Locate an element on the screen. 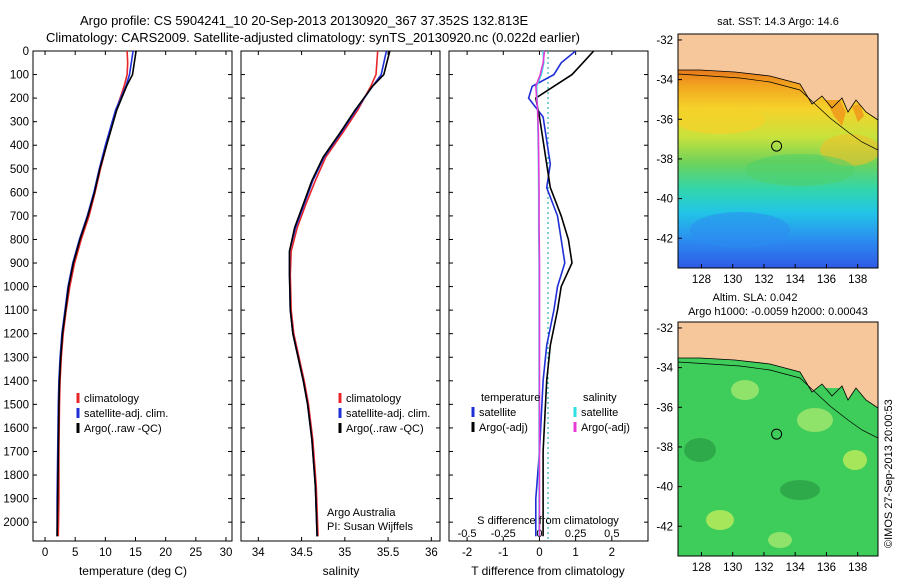  sla-gulf-water is located at coordinates (858, 401).